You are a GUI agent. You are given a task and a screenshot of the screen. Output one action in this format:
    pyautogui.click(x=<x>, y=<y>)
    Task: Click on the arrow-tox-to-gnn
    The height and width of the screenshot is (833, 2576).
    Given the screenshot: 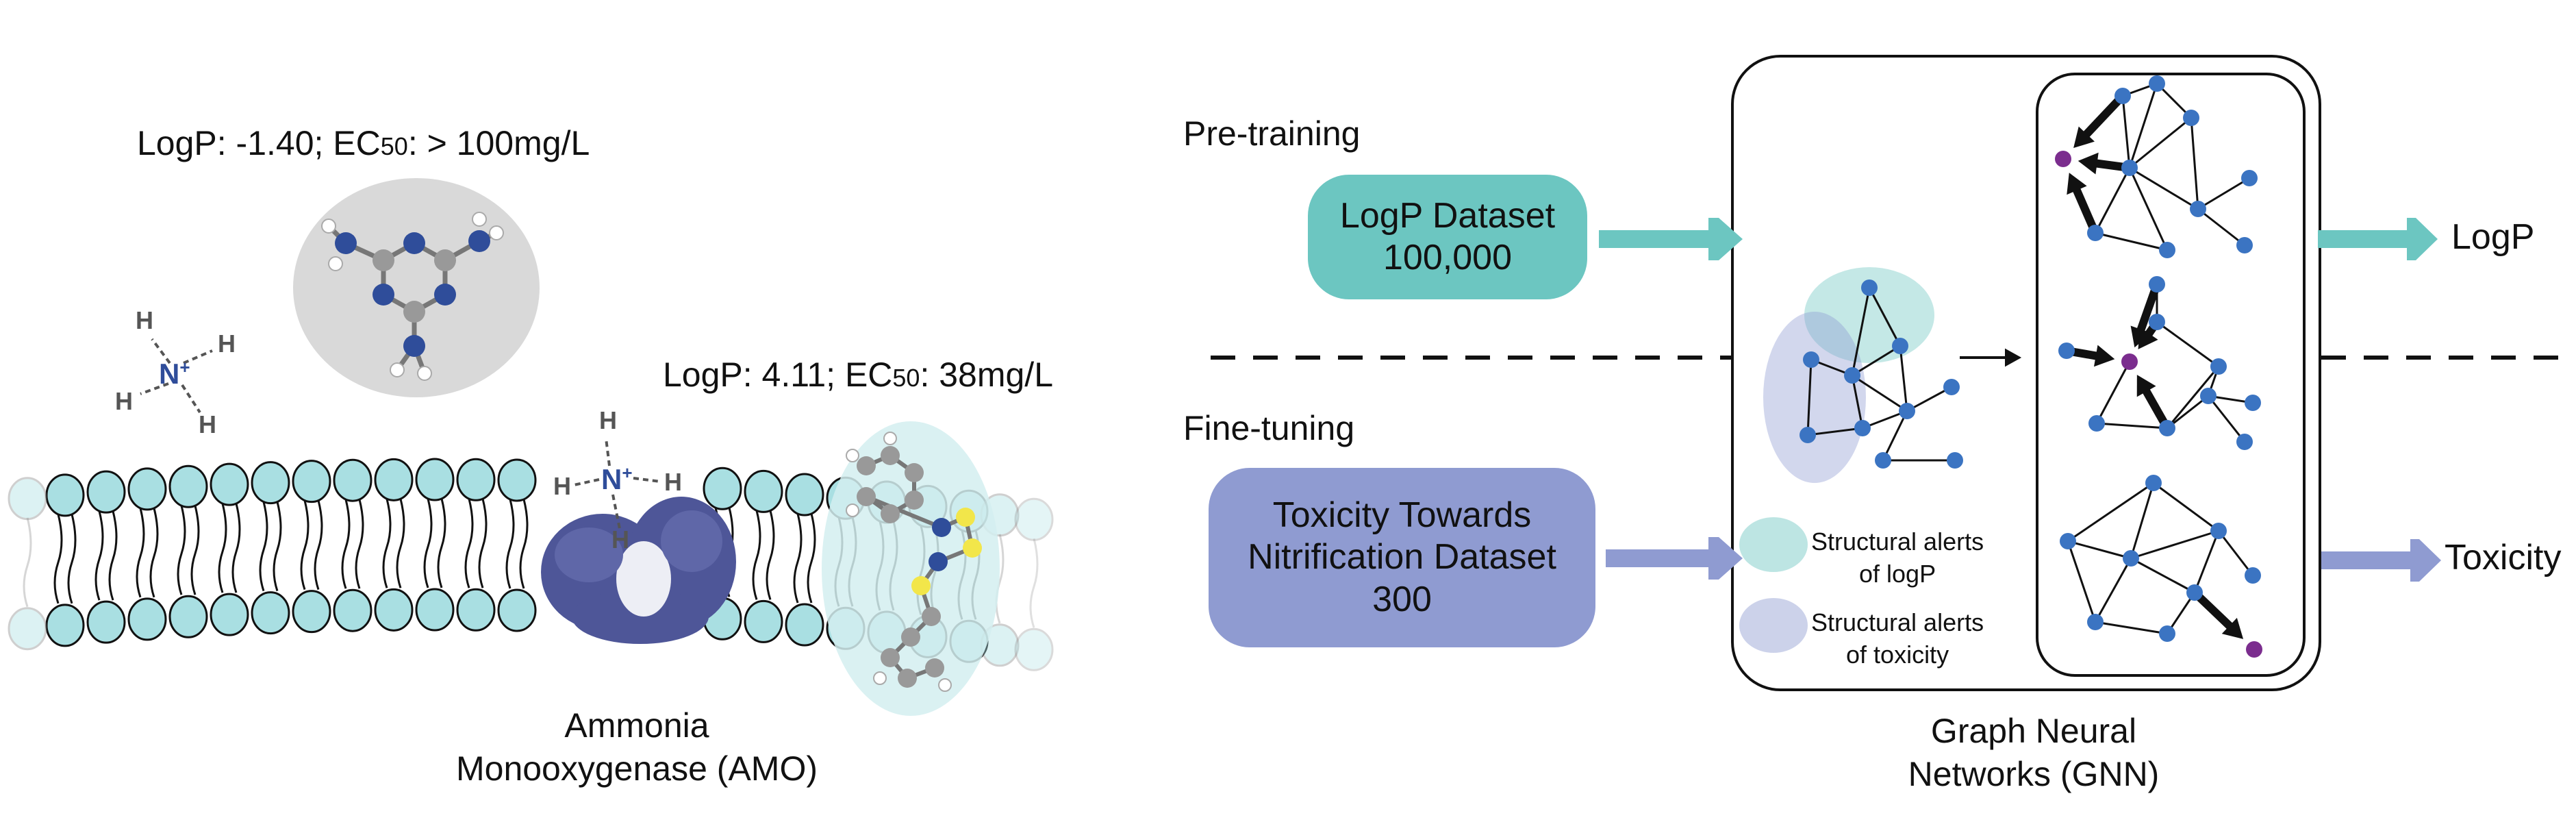 What is the action you would take?
    pyautogui.click(x=1674, y=558)
    